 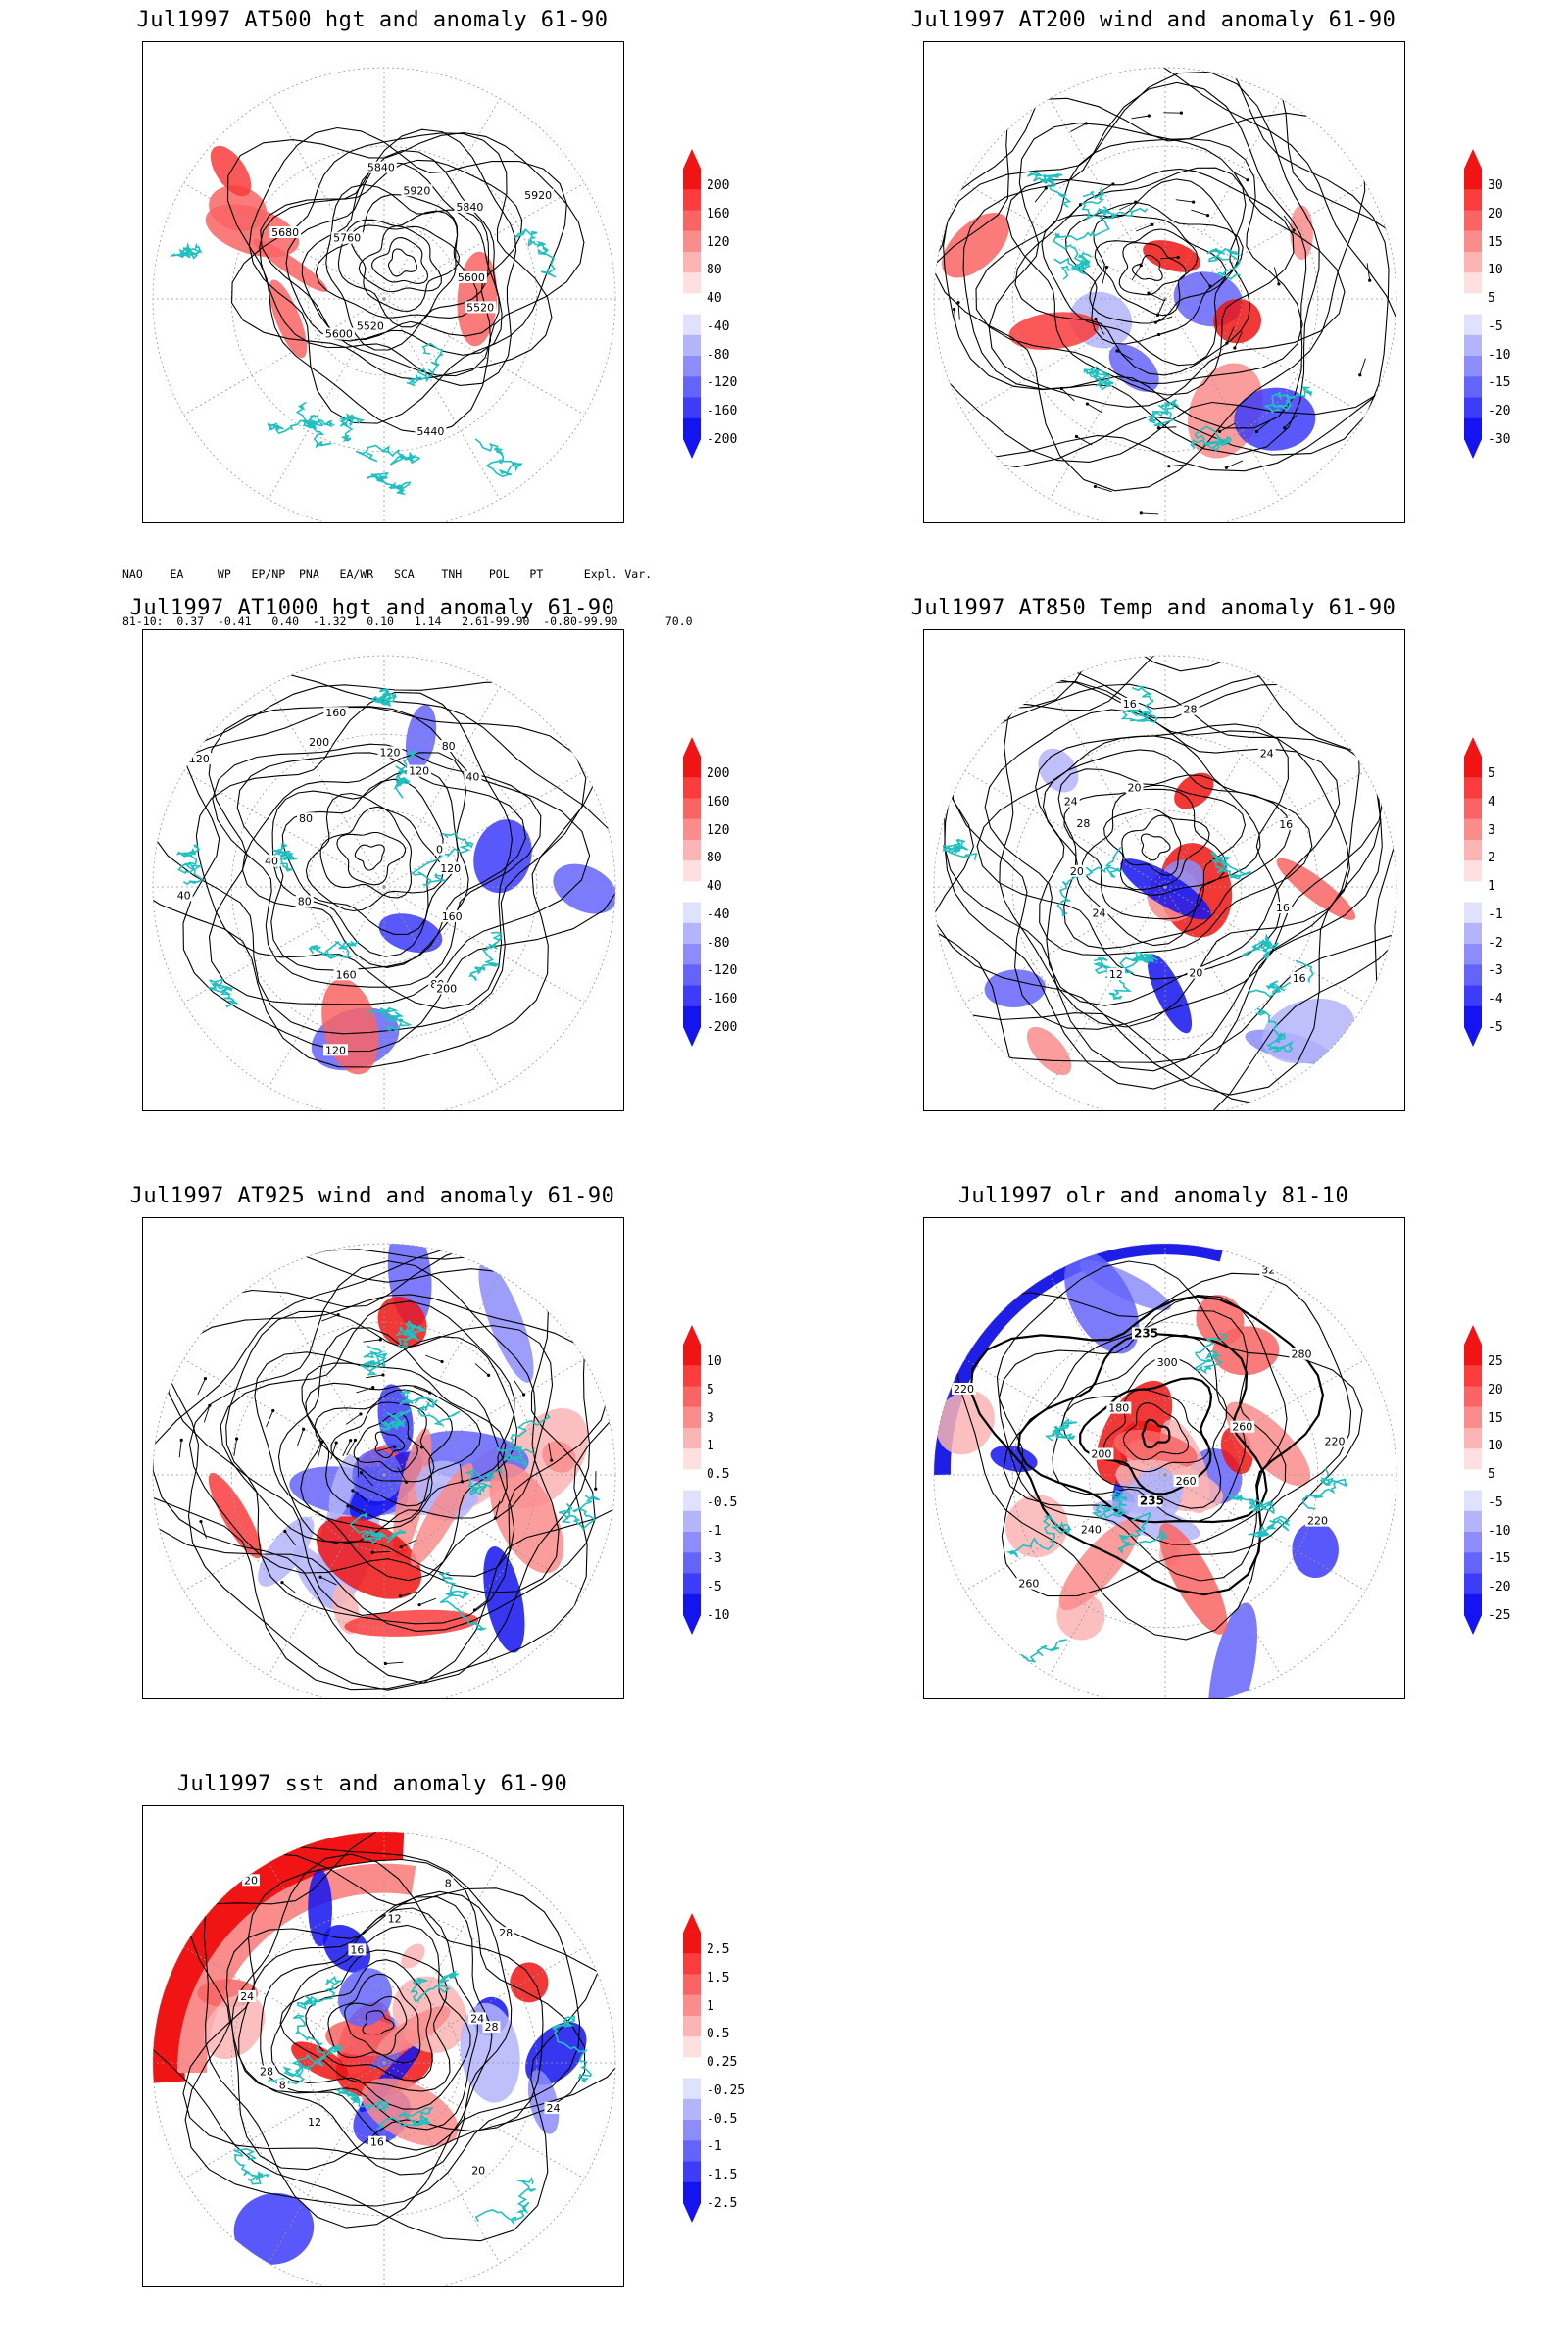 I want to click on colorbar-tick-label: -25, so click(x=1499, y=1615).